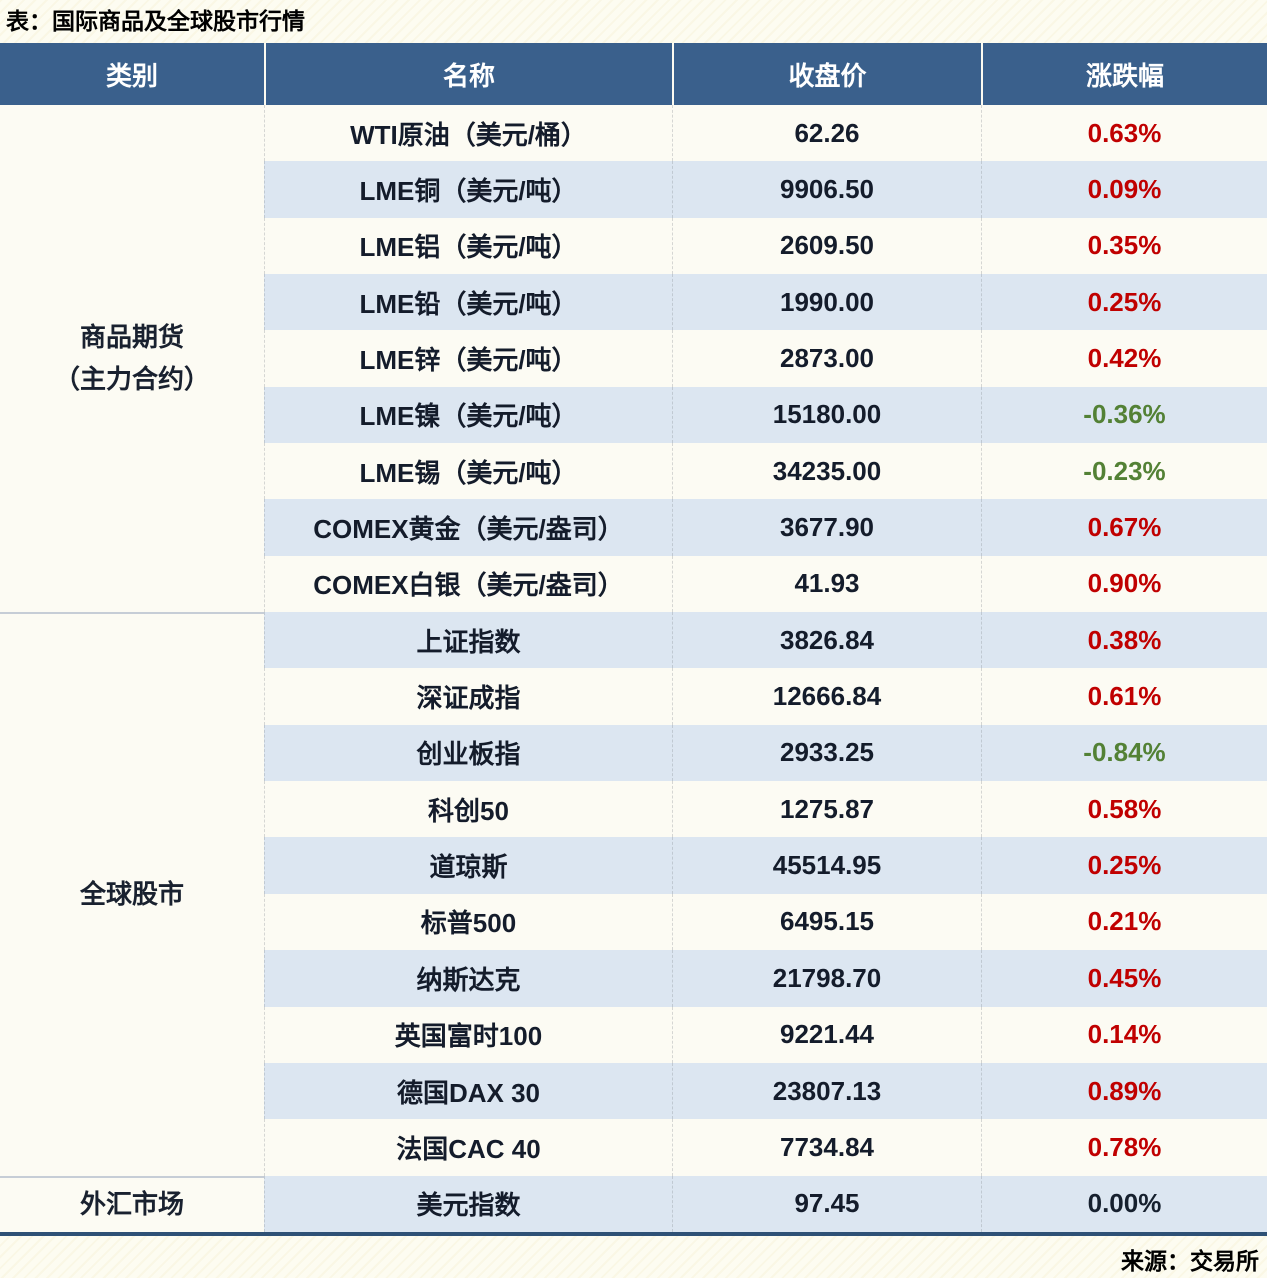 This screenshot has height=1278, width=1267. Describe the element at coordinates (468, 133) in the screenshot. I see `name-cell: WTI原油（美元/桶）` at that location.